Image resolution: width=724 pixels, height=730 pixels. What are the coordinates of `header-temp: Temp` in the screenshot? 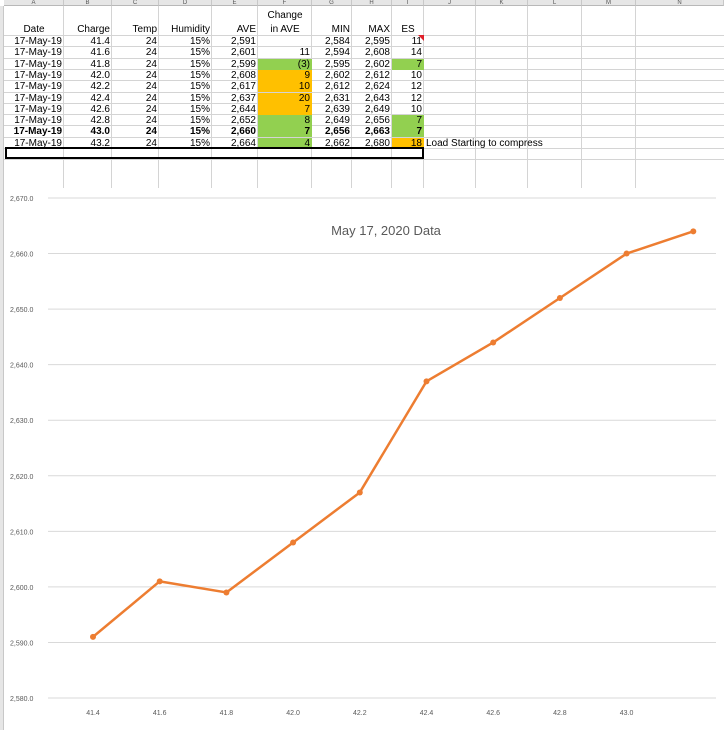 It's located at (144, 29).